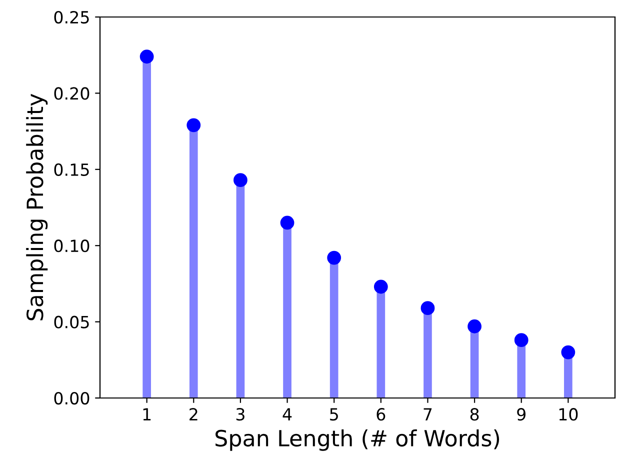  What do you see at coordinates (72, 246) in the screenshot?
I see `y-tick-label: 0.10` at bounding box center [72, 246].